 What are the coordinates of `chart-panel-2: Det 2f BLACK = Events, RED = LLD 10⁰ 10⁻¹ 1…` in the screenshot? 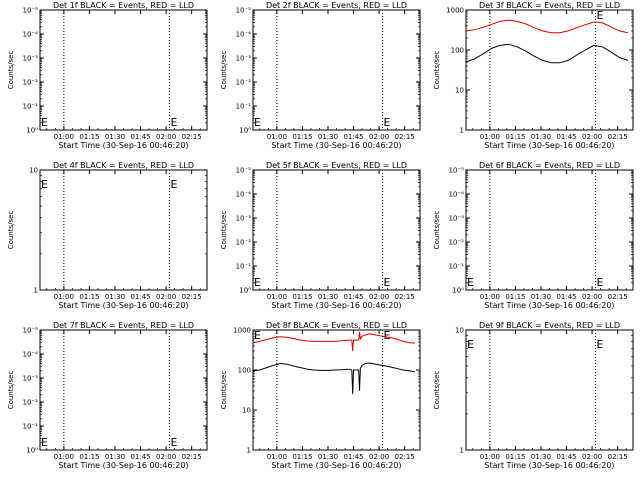 It's located at (320, 75).